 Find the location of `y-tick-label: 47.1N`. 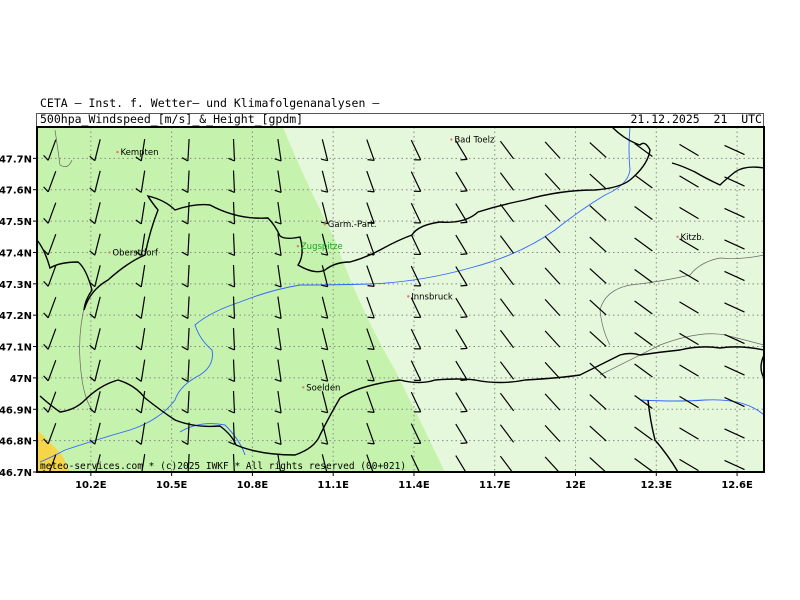

y-tick-label: 47.1N is located at coordinates (16, 348).